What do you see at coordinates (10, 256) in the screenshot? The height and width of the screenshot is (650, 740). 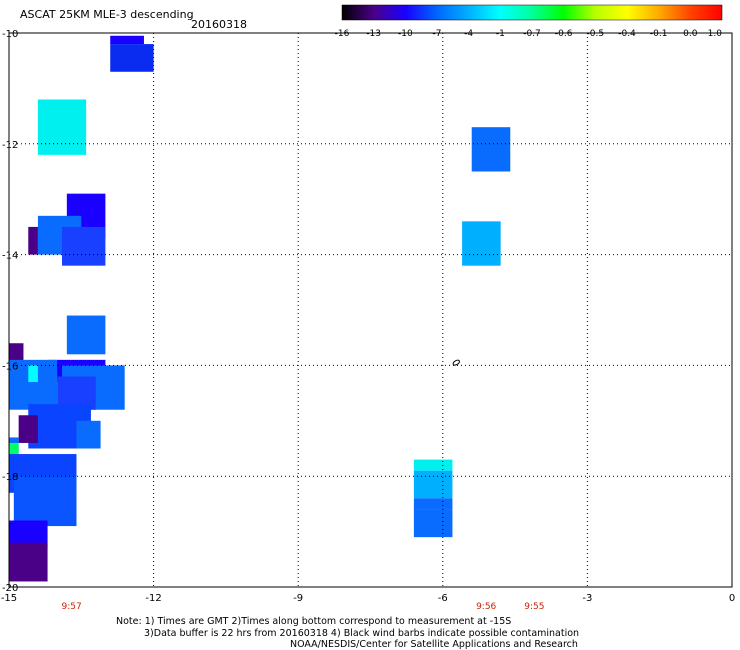 I see `y-tick-label: -14` at bounding box center [10, 256].